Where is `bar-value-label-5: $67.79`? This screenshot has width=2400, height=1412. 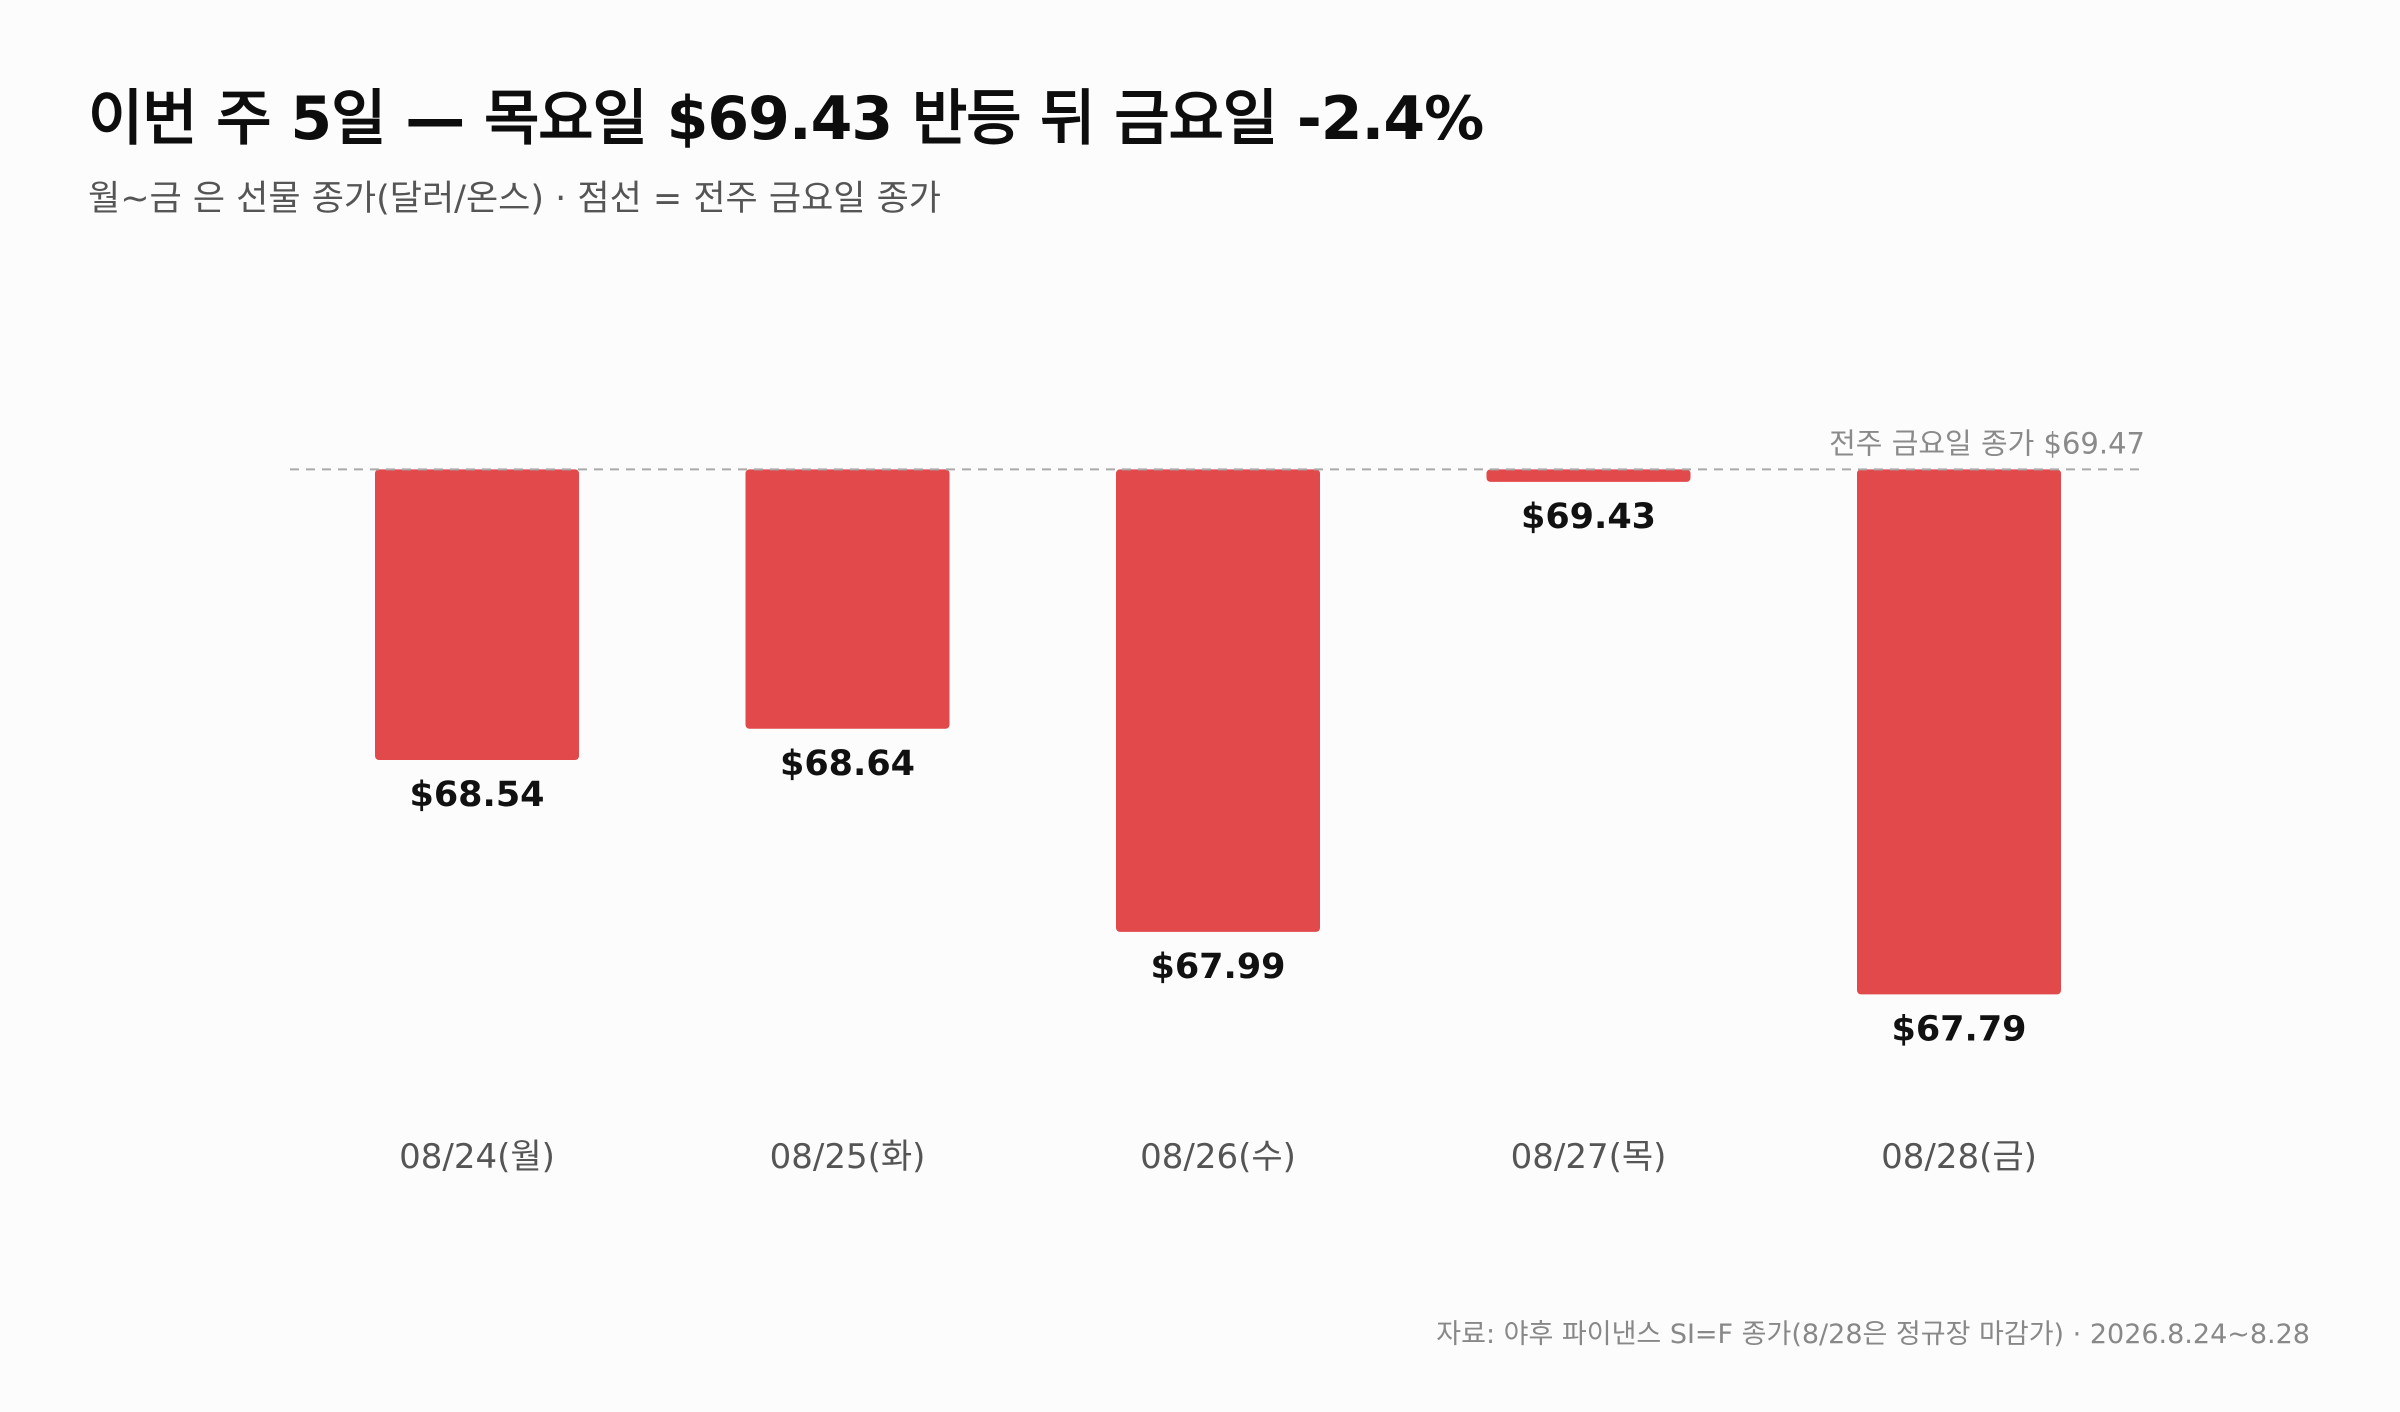 bar-value-label-5: $67.79 is located at coordinates (1958, 1029).